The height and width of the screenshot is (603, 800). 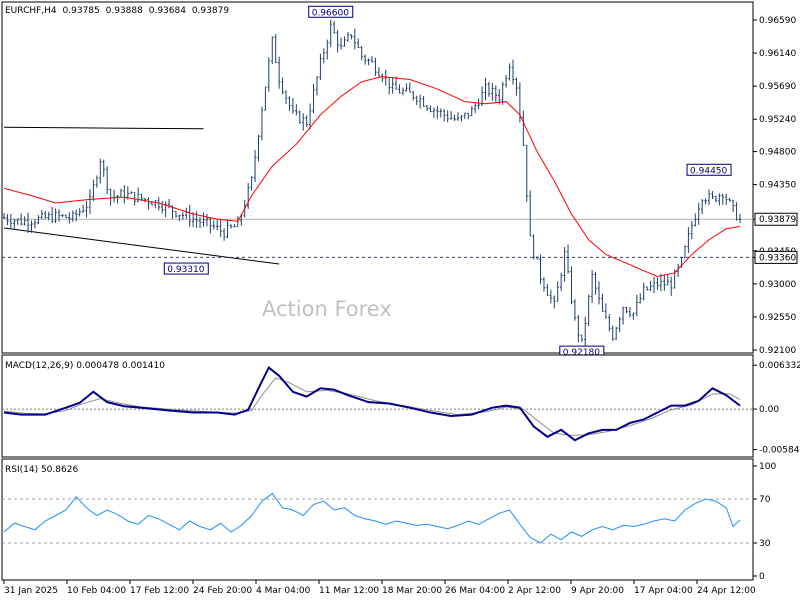 What do you see at coordinates (597, 591) in the screenshot?
I see `x-tick-label: 9 Apr 20:00` at bounding box center [597, 591].